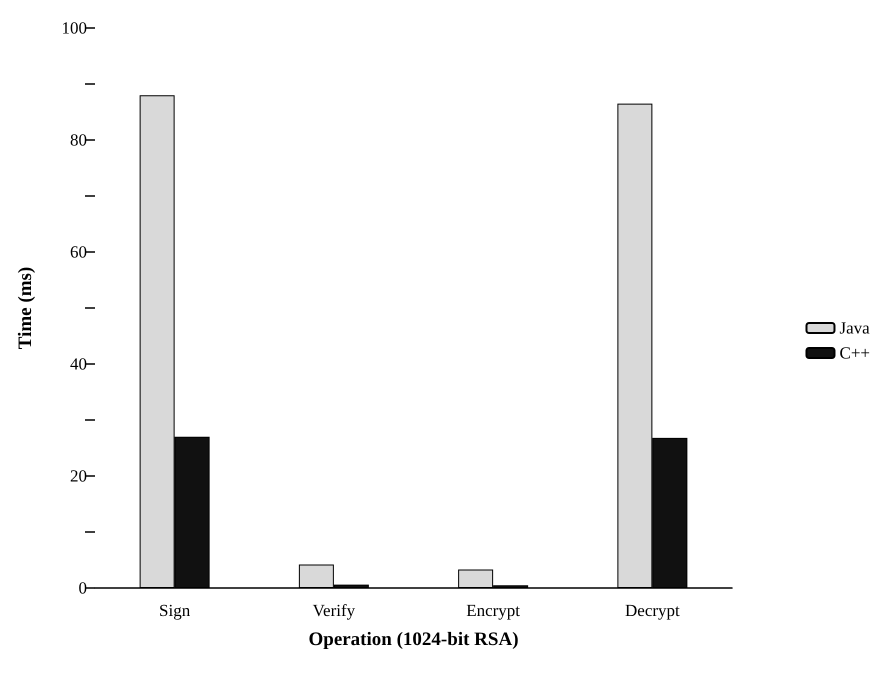 The width and height of the screenshot is (893, 681). What do you see at coordinates (74, 28) in the screenshot?
I see `y-tick-label: 100` at bounding box center [74, 28].